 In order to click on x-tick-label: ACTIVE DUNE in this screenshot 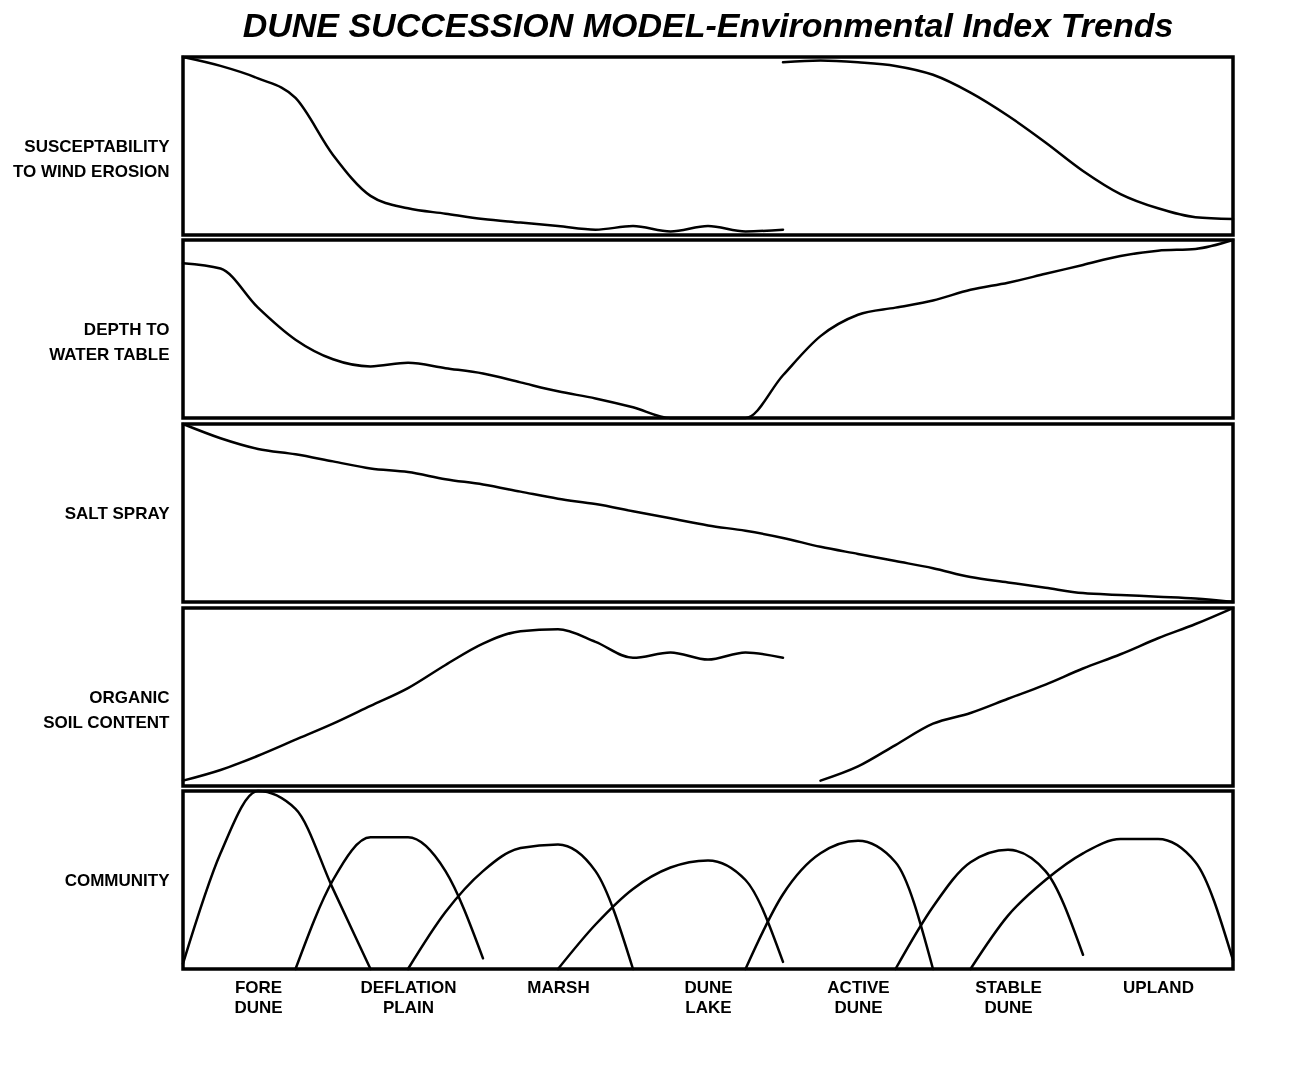, I will do `click(858, 997)`.